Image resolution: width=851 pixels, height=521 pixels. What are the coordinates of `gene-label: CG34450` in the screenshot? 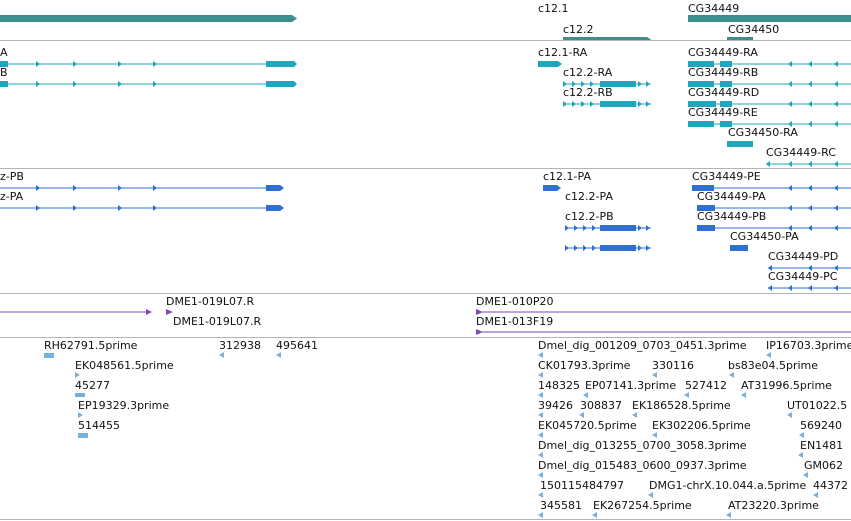 It's located at (754, 29).